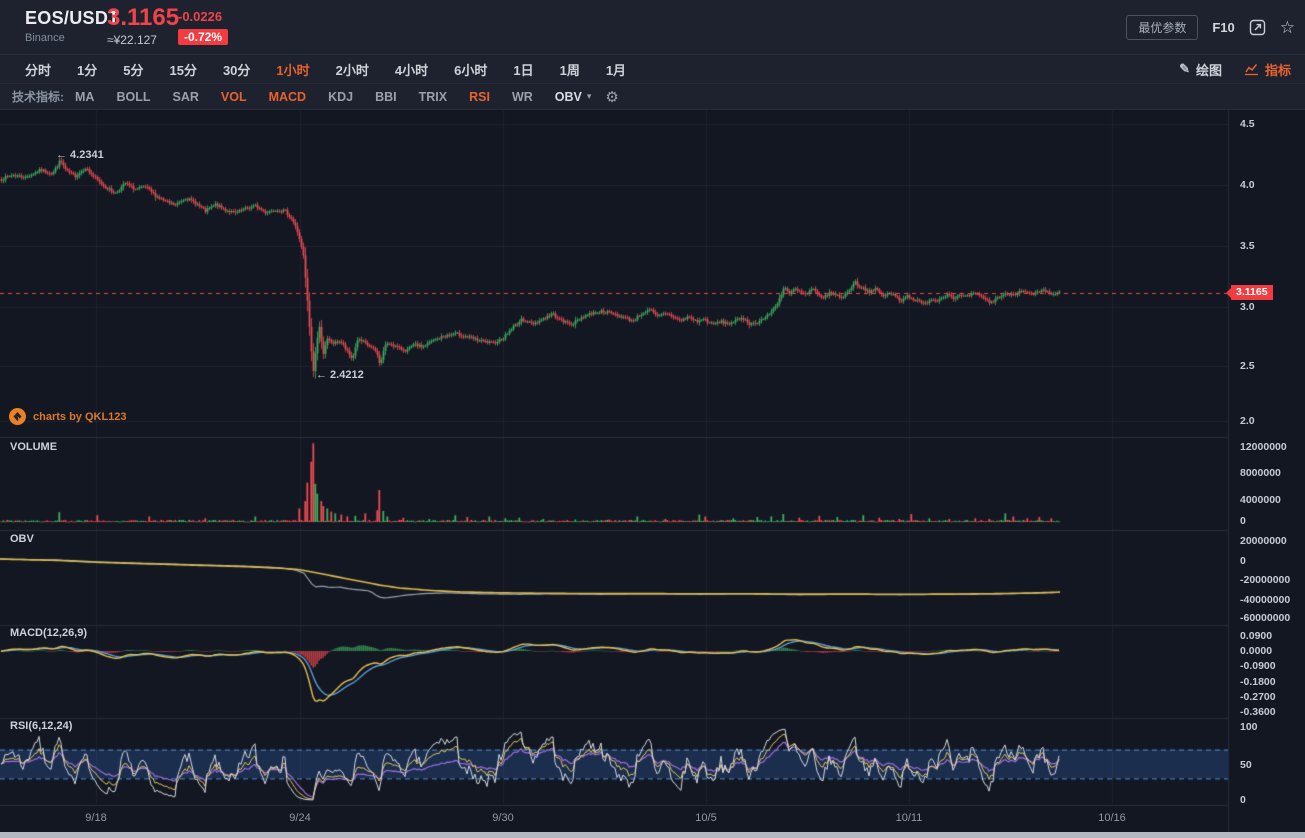 The width and height of the screenshot is (1305, 838). I want to click on y-axis-tick: -0.0900, so click(1258, 666).